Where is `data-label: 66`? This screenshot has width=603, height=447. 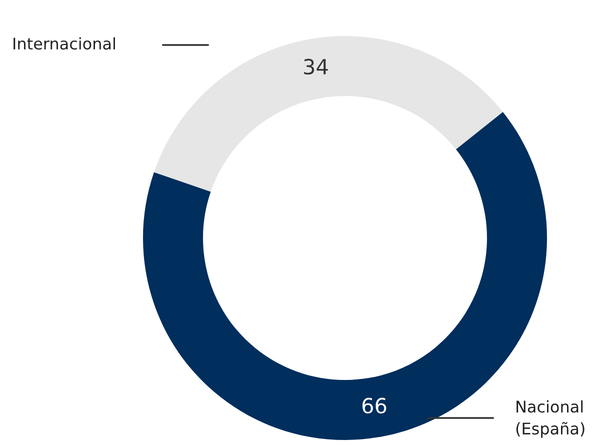 data-label: 66 is located at coordinates (374, 406).